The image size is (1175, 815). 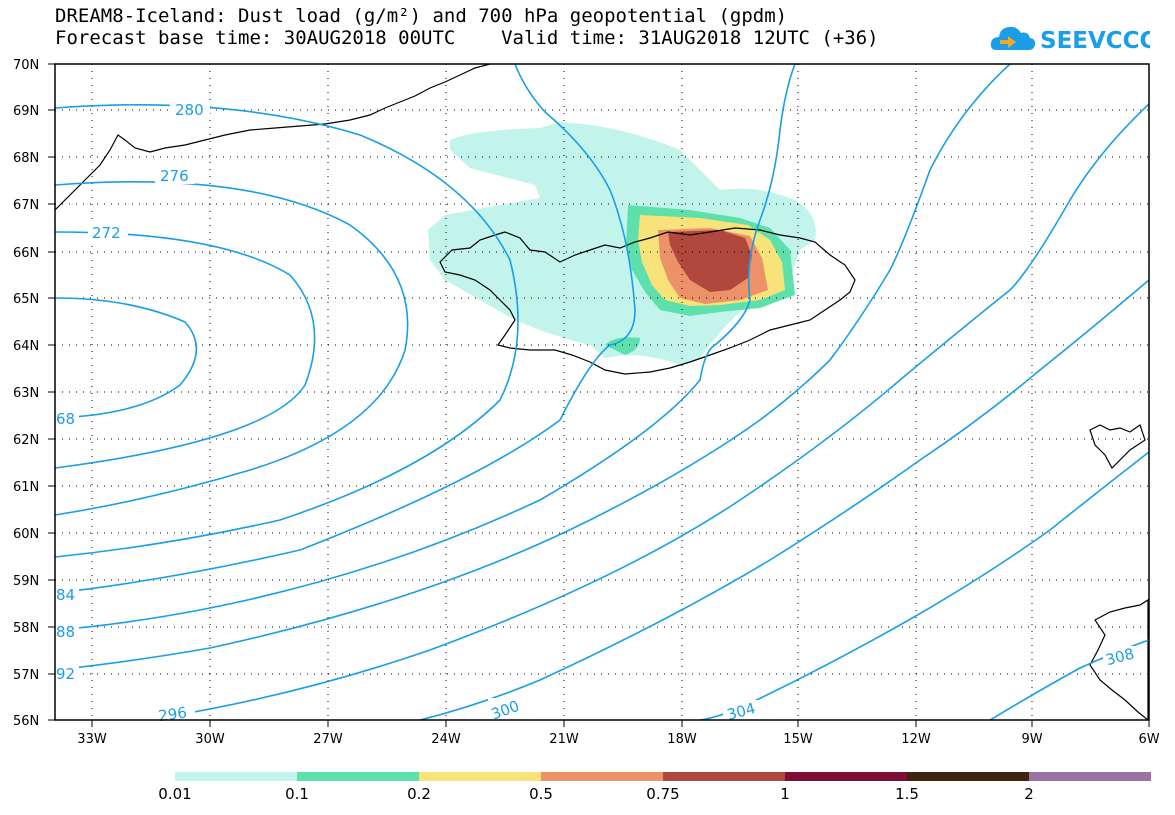 I want to click on greenland-coastline, so click(x=273, y=137).